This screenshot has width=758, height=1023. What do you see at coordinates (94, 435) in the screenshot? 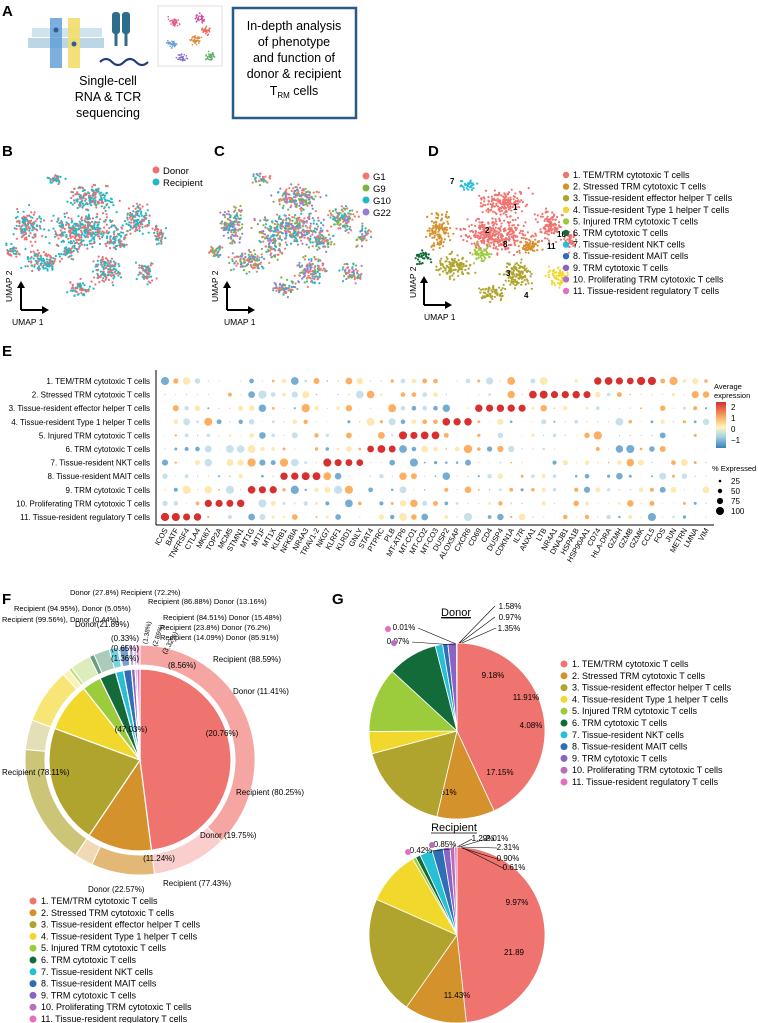
I see `row-label: 5. Injured TRM cytotoxic T cells` at bounding box center [94, 435].